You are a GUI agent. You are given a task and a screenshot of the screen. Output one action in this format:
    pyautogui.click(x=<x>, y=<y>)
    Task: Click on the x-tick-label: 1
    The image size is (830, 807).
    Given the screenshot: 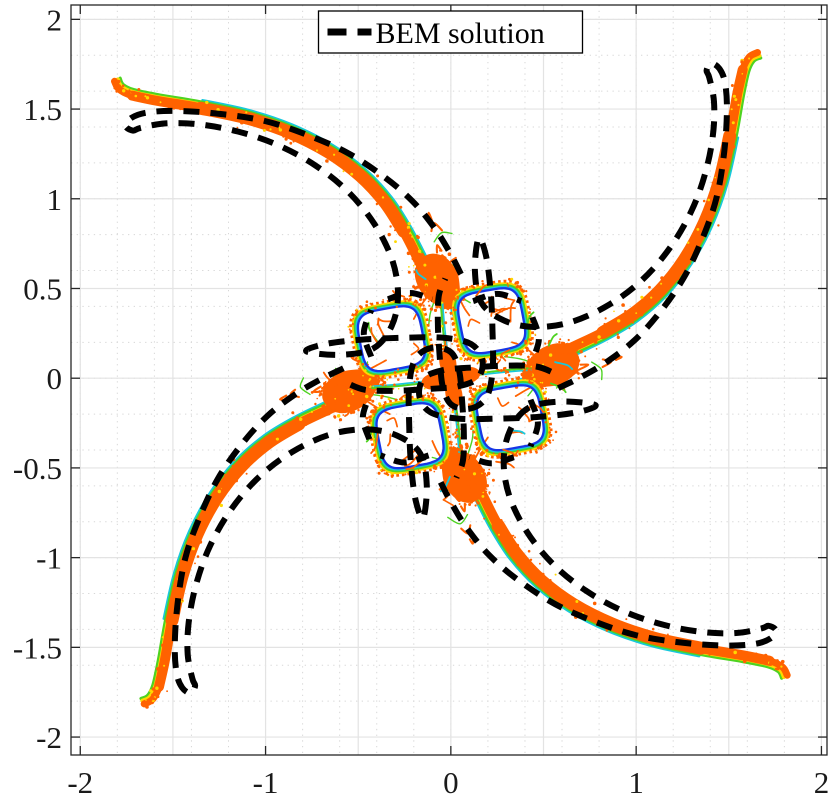 What is the action you would take?
    pyautogui.click(x=636, y=782)
    